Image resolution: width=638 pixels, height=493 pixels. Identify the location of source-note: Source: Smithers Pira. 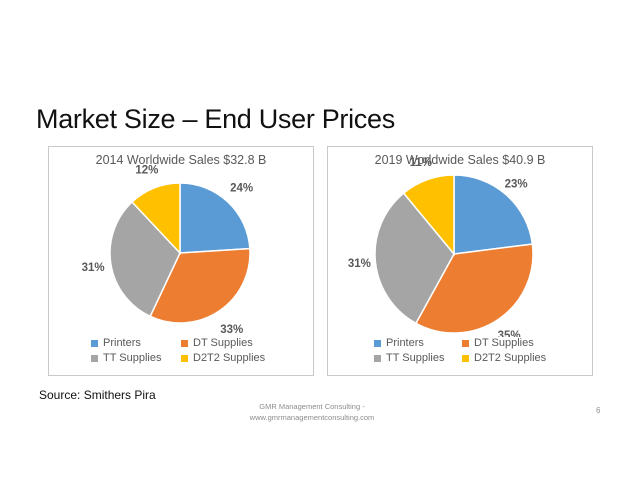
(97, 395).